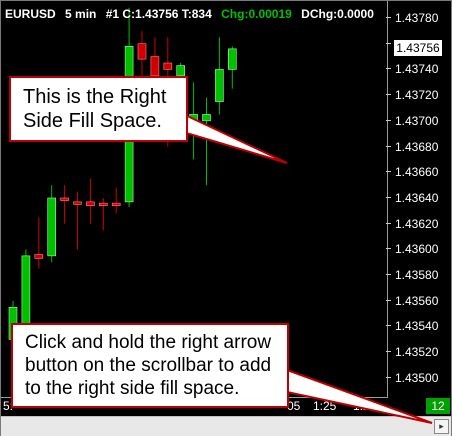  What do you see at coordinates (337, 14) in the screenshot?
I see `daily-change-label: DChg:0.0000` at bounding box center [337, 14].